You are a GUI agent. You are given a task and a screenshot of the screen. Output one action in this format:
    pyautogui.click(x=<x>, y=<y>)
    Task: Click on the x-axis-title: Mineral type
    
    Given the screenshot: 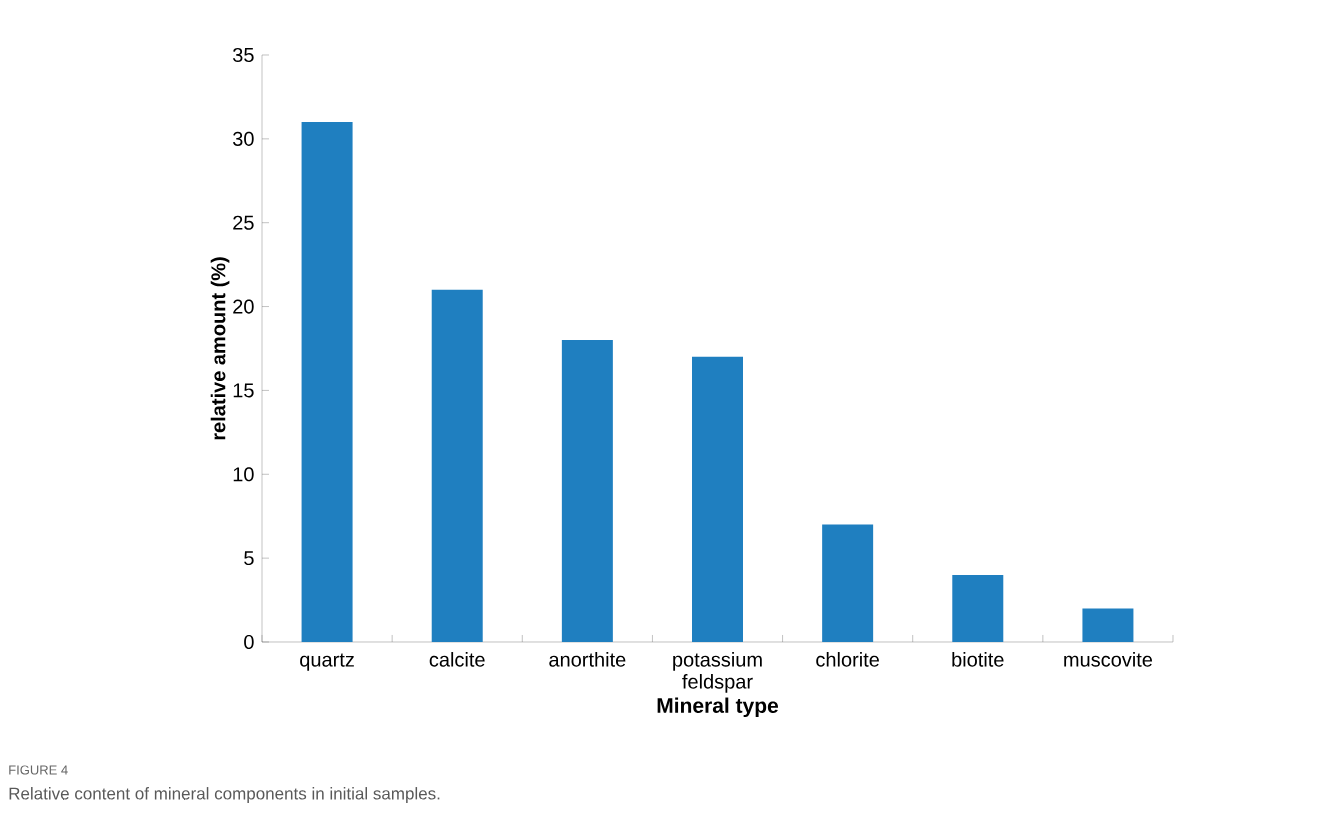 What is the action you would take?
    pyautogui.click(x=718, y=707)
    